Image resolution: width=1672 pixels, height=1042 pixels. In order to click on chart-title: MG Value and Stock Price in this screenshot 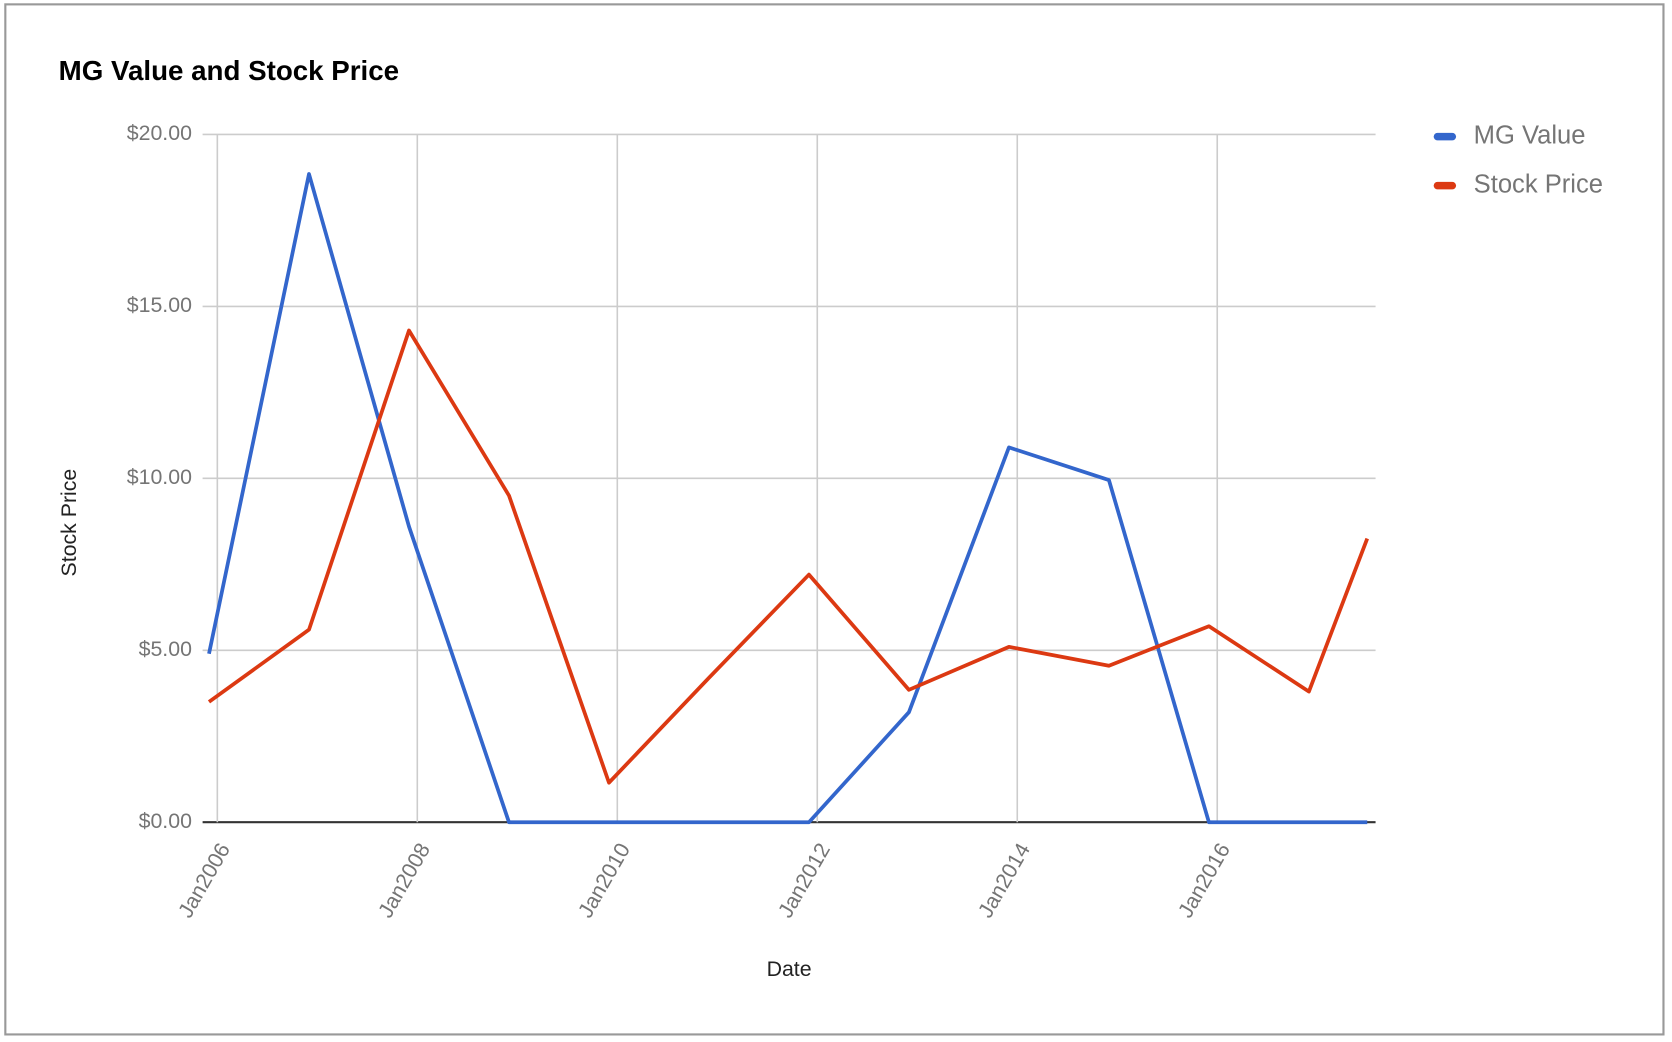, I will do `click(229, 70)`.